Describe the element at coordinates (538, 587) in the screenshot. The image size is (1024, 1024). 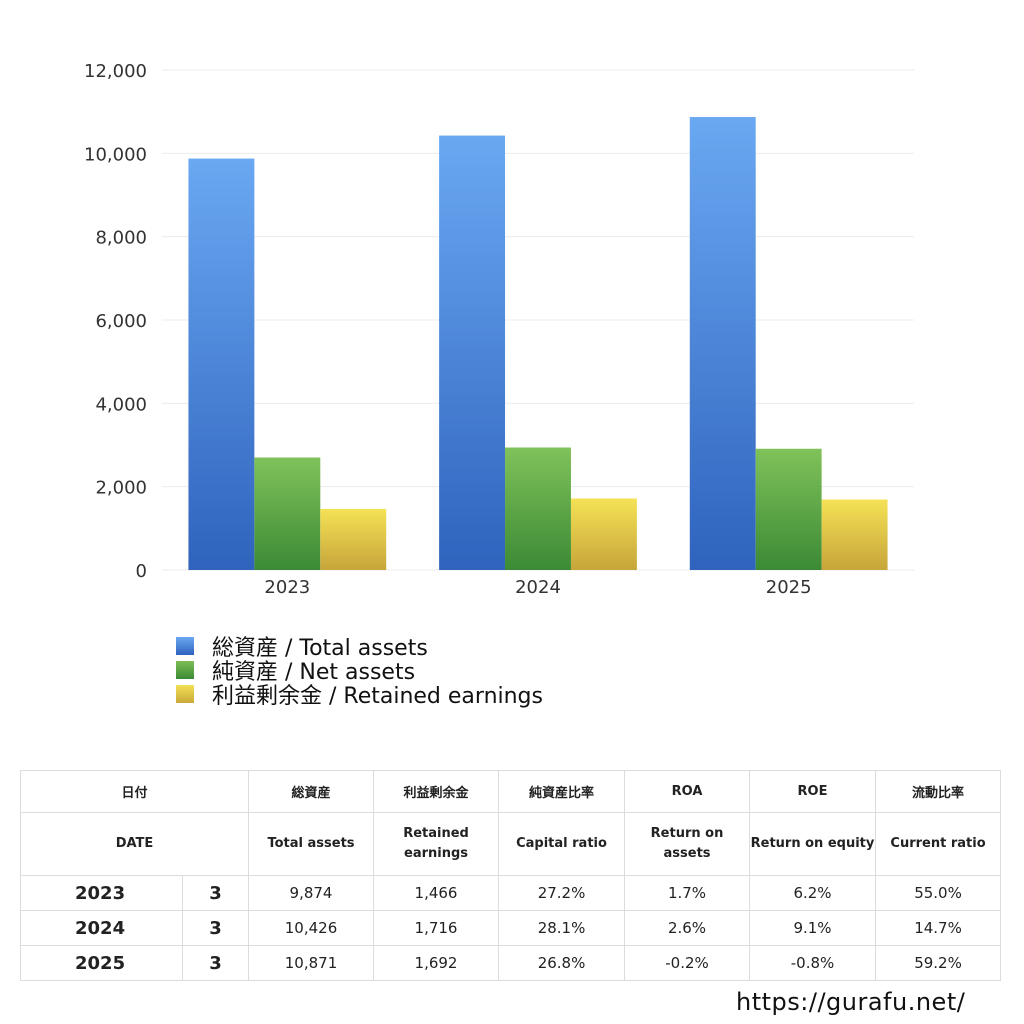
I see `x-tick-label: 2024` at that location.